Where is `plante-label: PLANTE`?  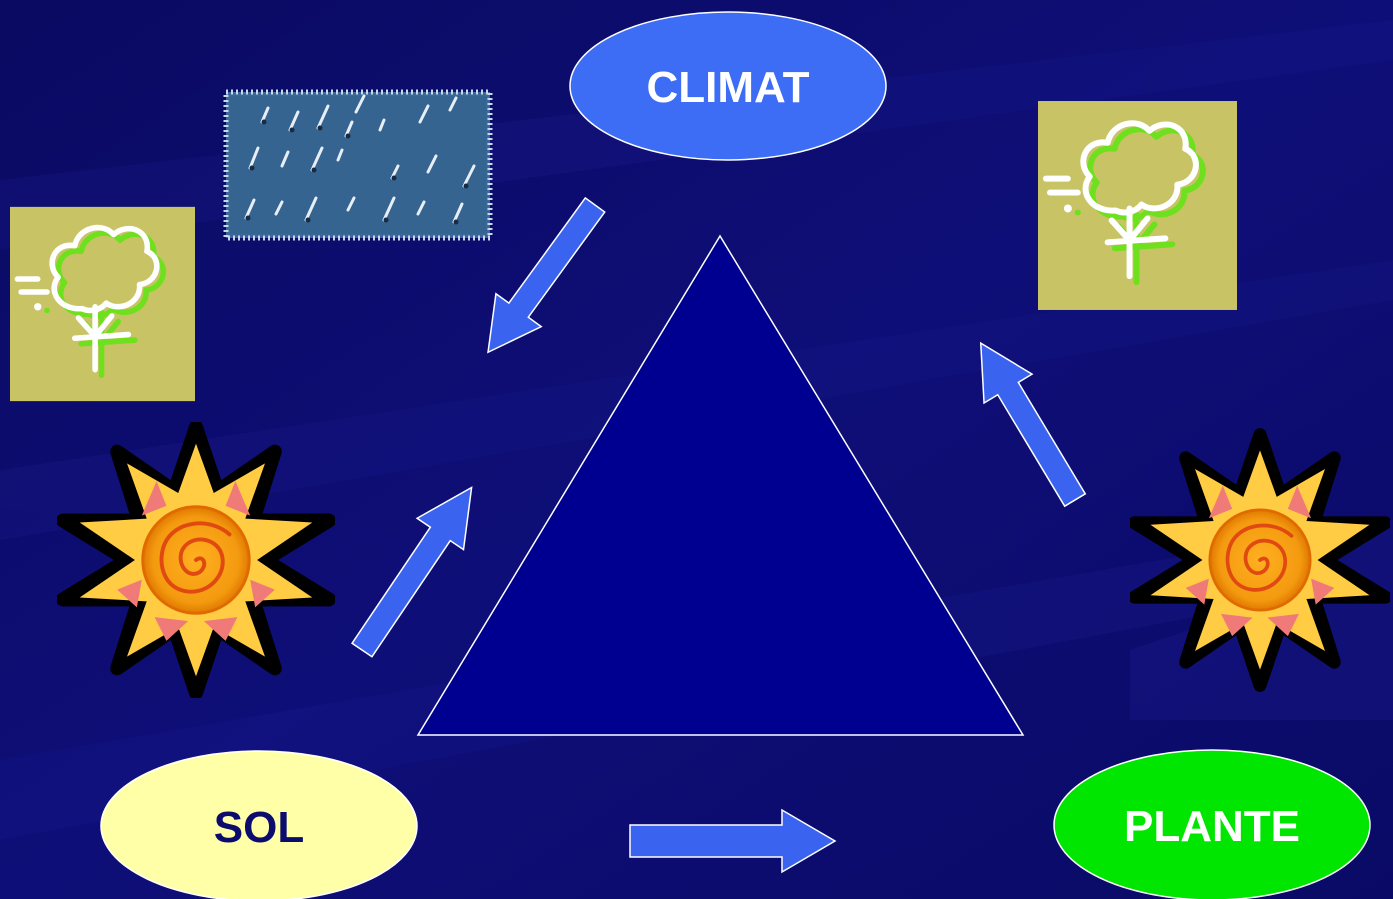
plante-label: PLANTE is located at coordinates (1212, 826).